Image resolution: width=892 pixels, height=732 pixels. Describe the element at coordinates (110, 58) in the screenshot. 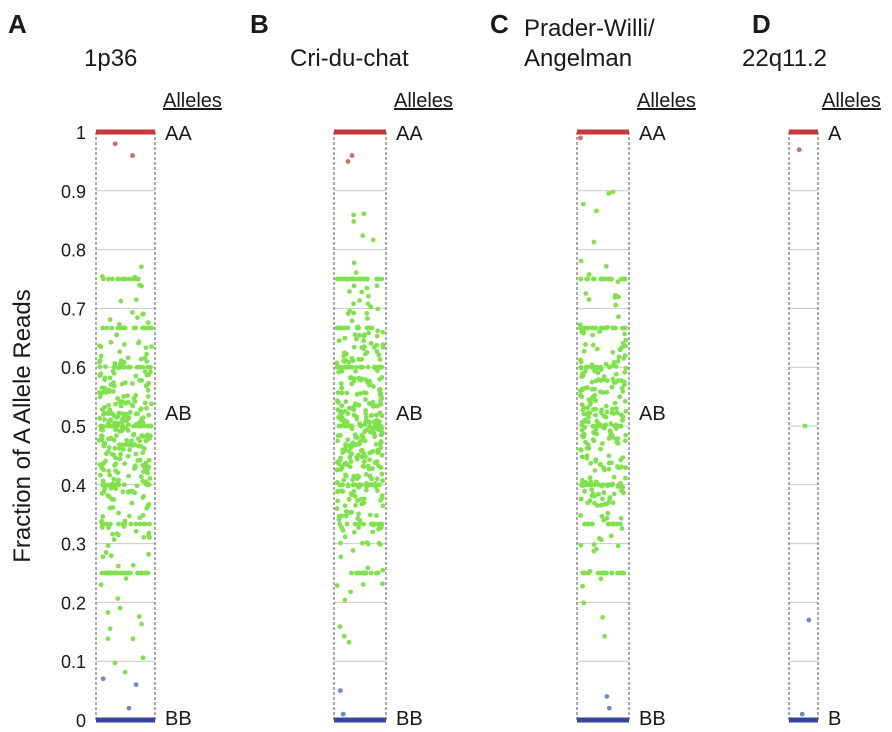

I see `panel-title: 1p36` at that location.